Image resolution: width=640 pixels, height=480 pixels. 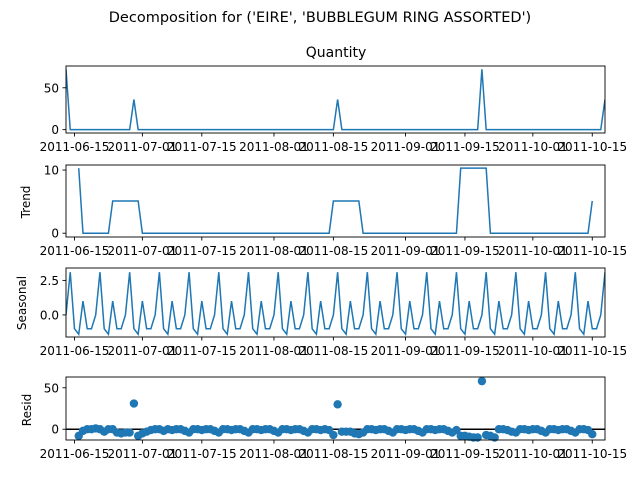 What do you see at coordinates (49, 281) in the screenshot?
I see `seasonal-ytick-label: 2.5` at bounding box center [49, 281].